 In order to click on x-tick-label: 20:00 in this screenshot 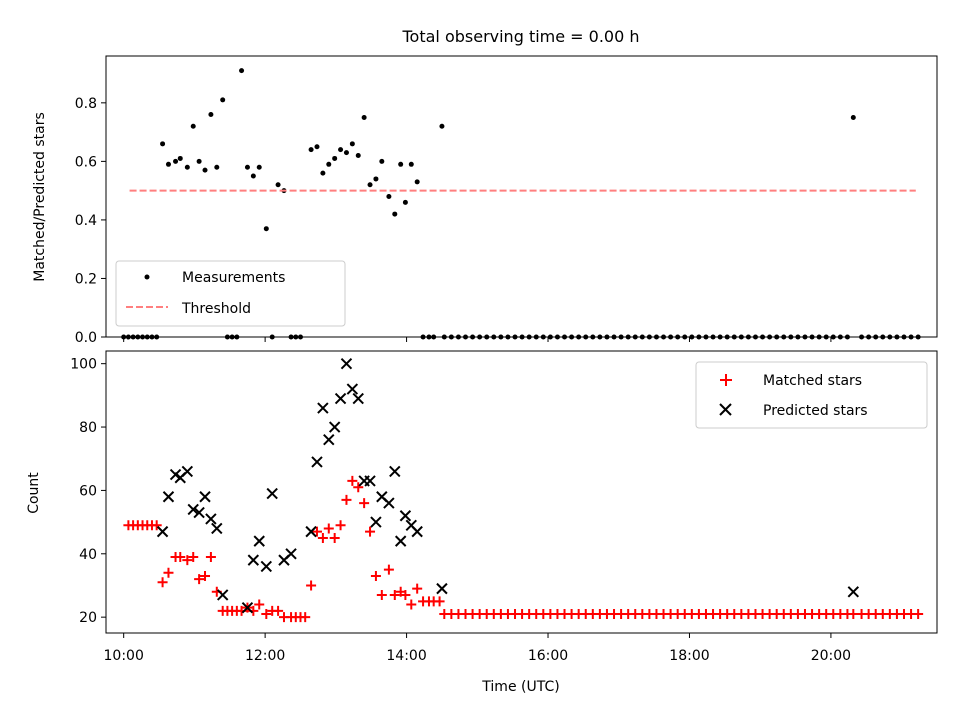, I will do `click(831, 656)`.